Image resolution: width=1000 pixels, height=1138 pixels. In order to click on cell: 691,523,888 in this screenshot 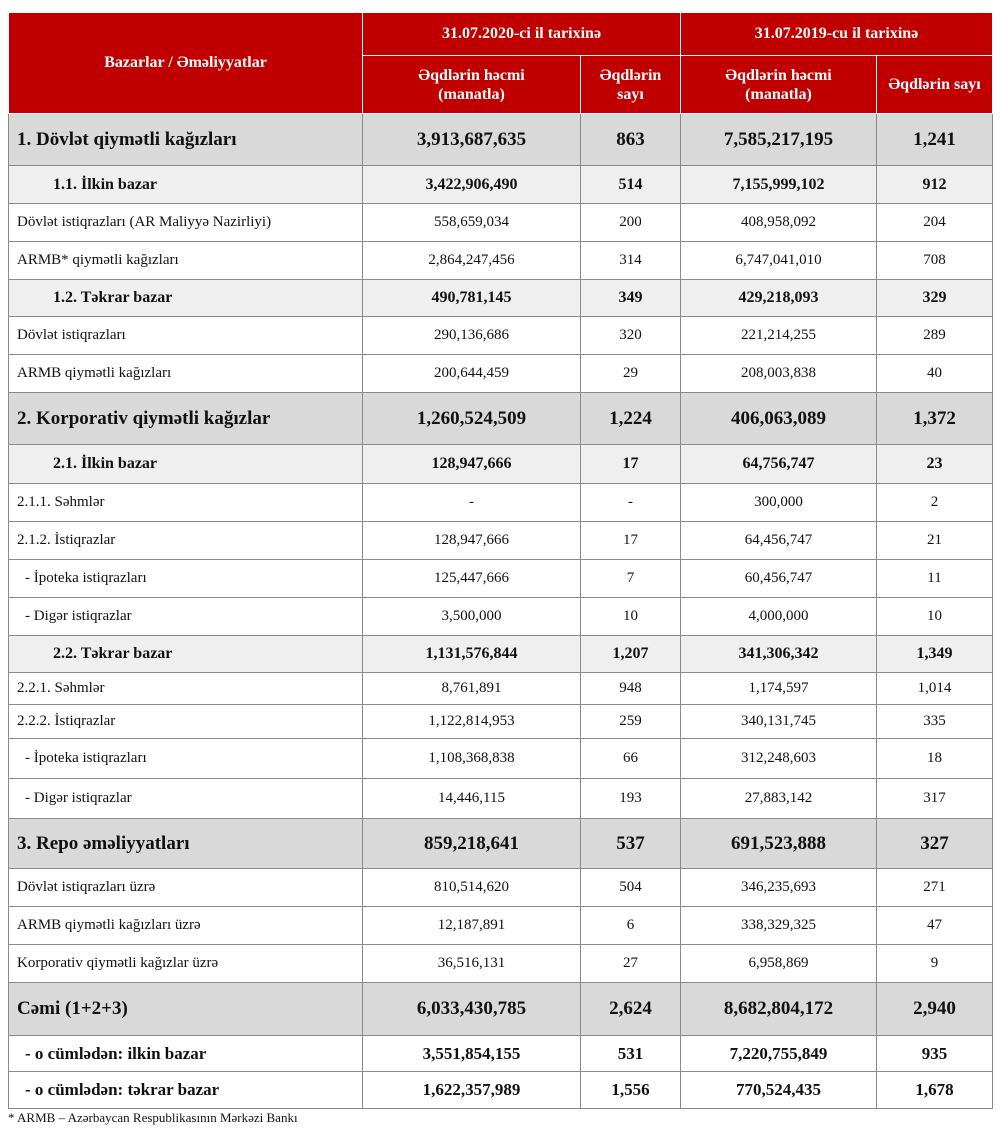, I will do `click(778, 843)`.